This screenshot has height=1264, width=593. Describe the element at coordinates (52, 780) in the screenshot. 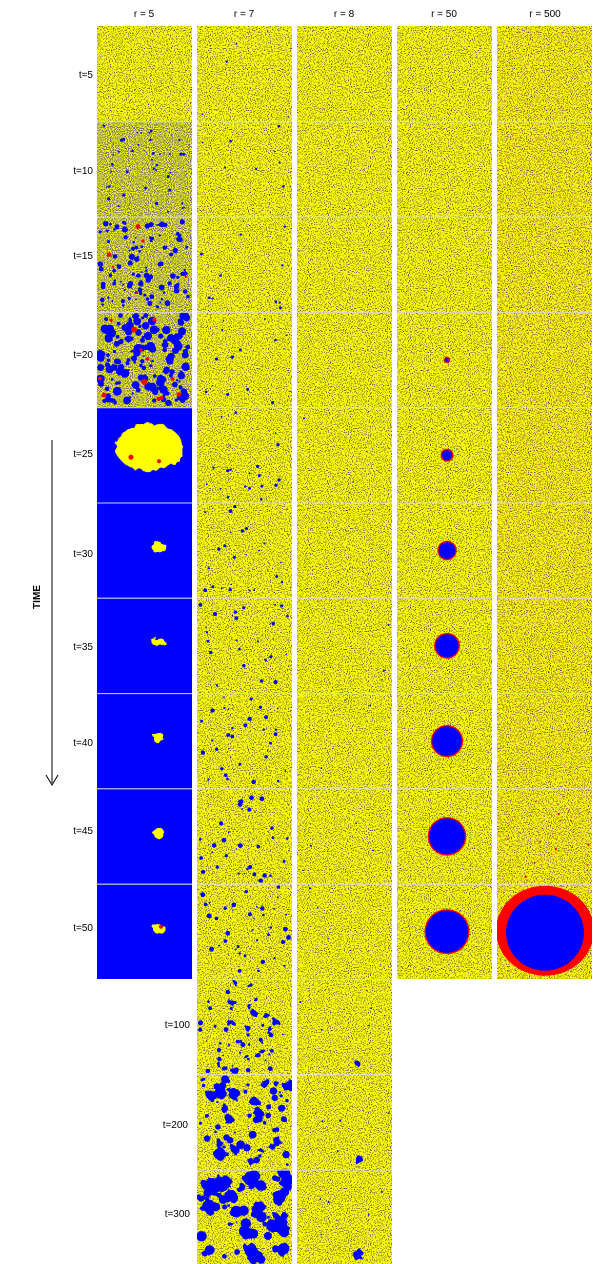

I see `time-arrow-head-icon` at that location.